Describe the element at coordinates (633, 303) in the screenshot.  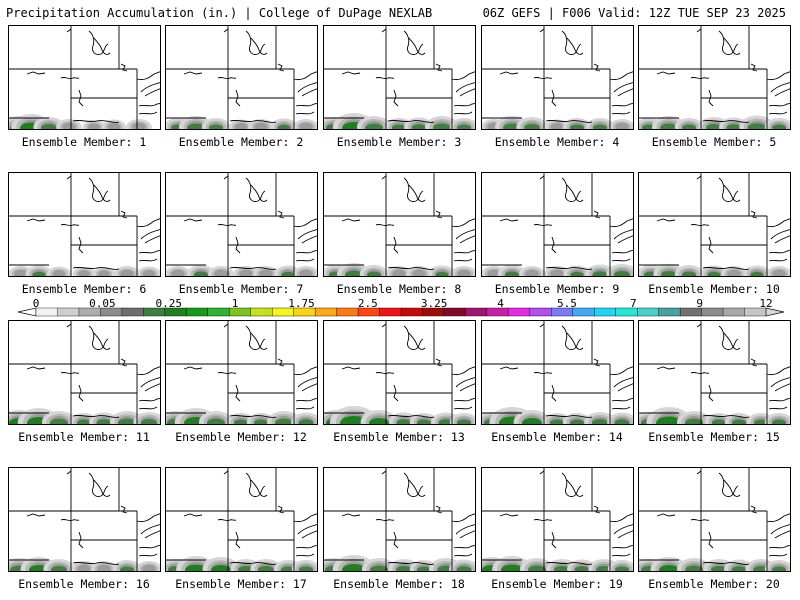
I see `colorbar-tick-label: 7` at that location.